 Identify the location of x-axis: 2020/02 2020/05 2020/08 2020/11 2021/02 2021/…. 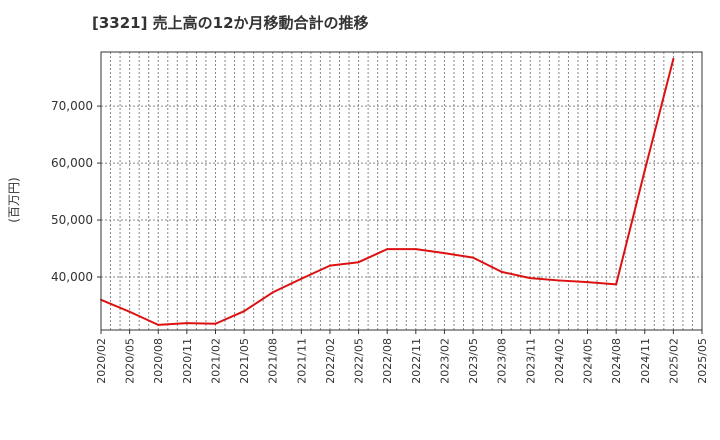
(402, 357).